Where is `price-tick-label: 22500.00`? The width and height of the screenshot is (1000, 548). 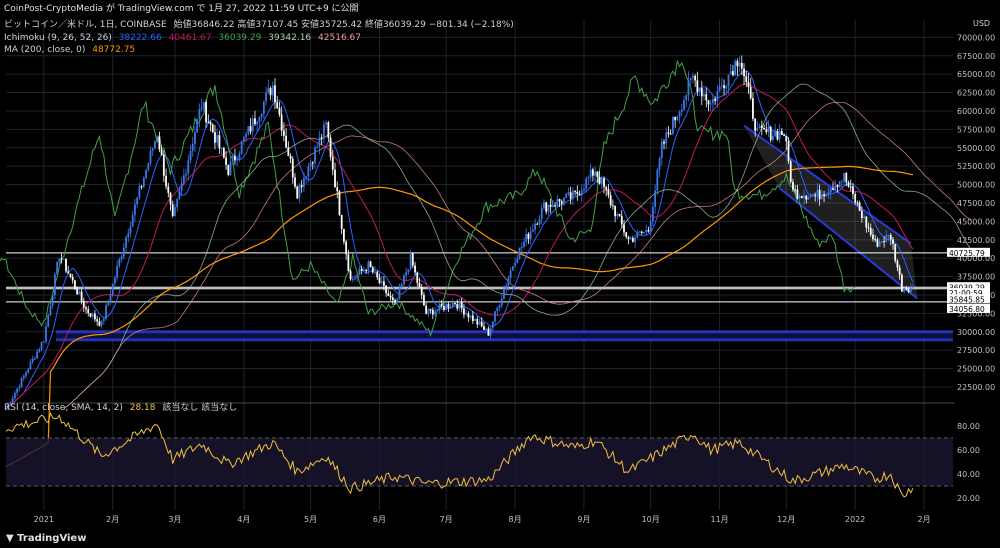
price-tick-label: 22500.00 is located at coordinates (976, 387).